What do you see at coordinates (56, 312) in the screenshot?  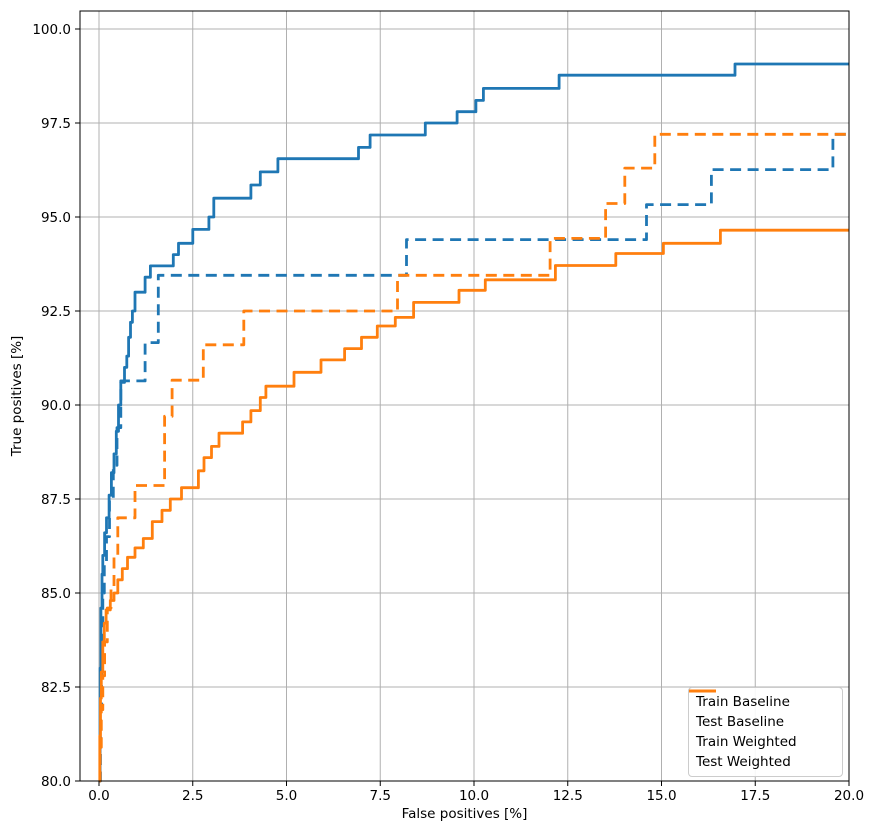 I see `y-tick-label: 92.5` at bounding box center [56, 312].